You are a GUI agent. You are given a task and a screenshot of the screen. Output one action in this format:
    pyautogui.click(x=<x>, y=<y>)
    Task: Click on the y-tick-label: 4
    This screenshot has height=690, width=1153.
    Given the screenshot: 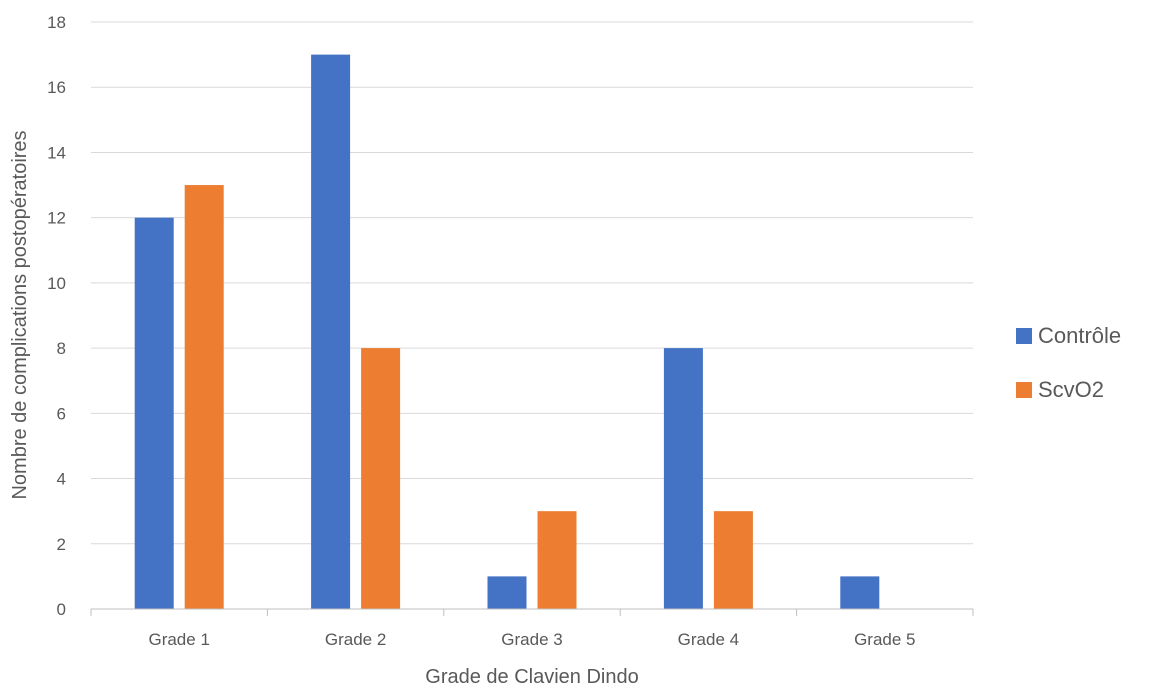 What is the action you would take?
    pyautogui.click(x=61, y=479)
    